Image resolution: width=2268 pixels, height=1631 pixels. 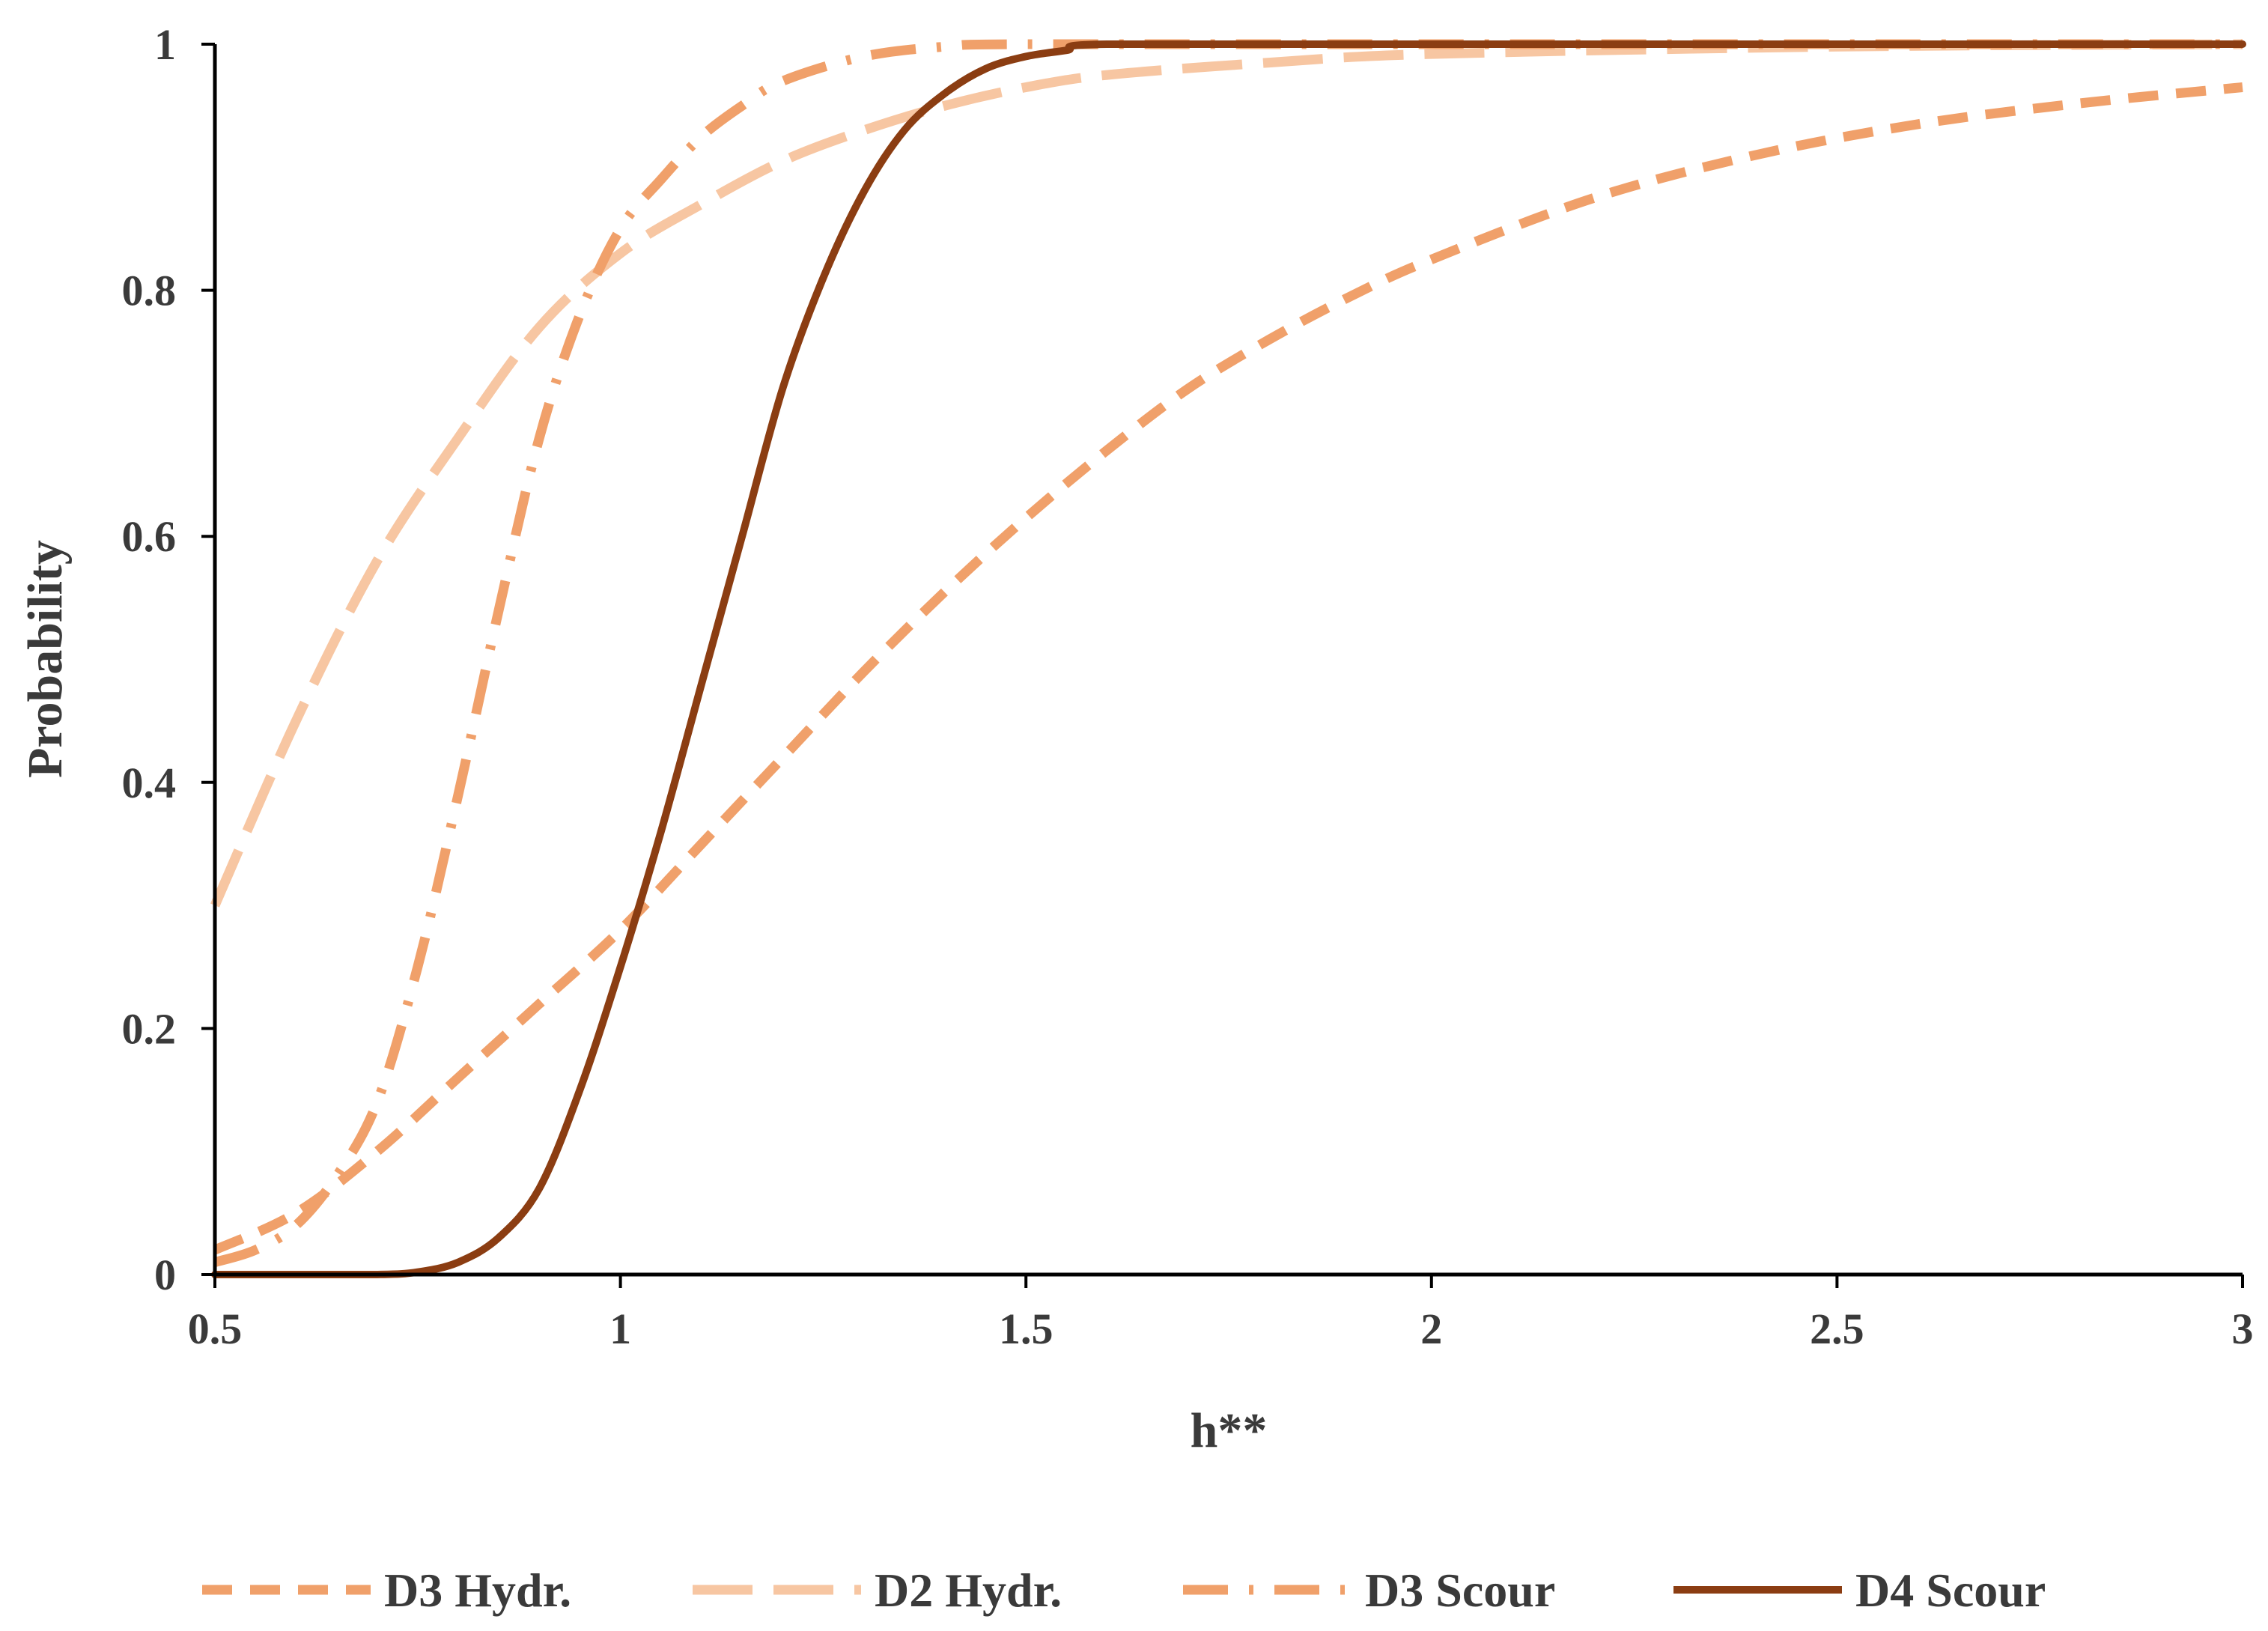 I want to click on legend: D3 Hydr. D2 Hydr. D3 Scour D4 Scour, so click(x=1124, y=1591).